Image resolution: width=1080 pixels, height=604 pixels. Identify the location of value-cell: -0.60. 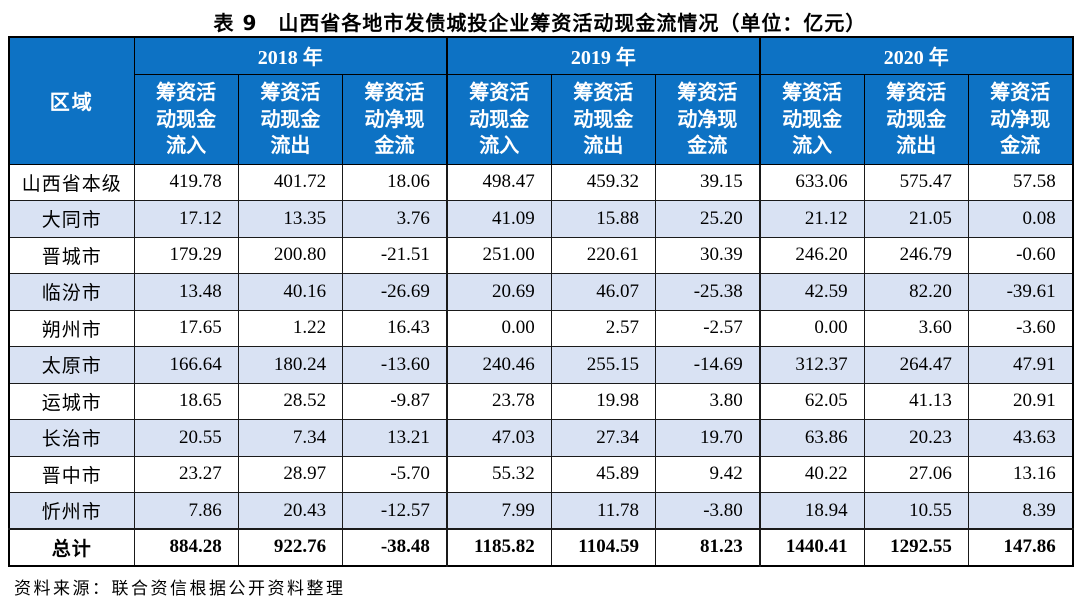
(1020, 255).